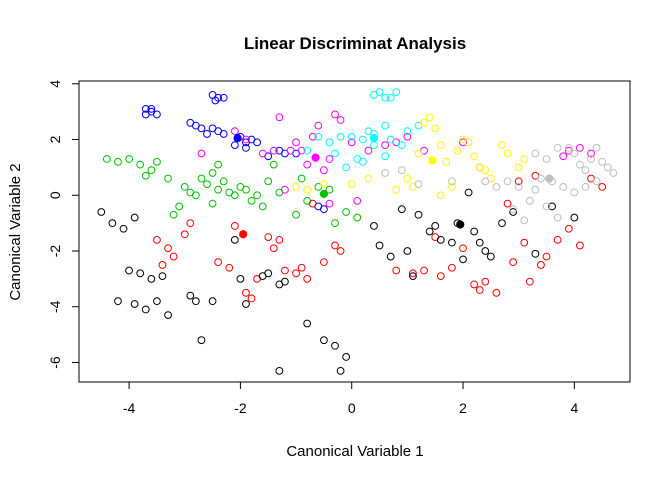  I want to click on y-tick-label: -4, so click(55, 306).